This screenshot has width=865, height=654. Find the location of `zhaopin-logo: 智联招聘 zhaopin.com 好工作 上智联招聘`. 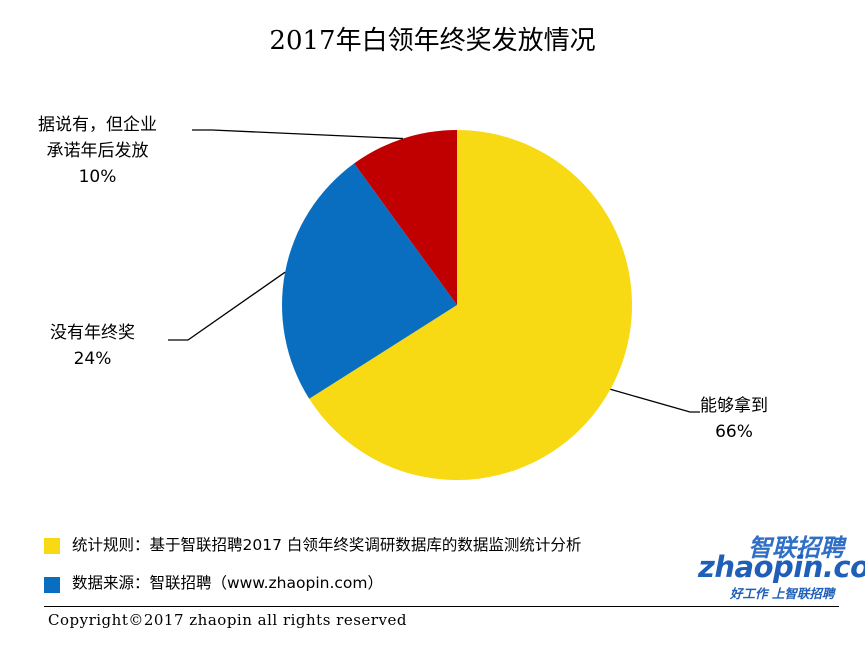

zhaopin-logo: 智联招聘 zhaopin.com 好工作 上智联招聘 is located at coordinates (777, 565).